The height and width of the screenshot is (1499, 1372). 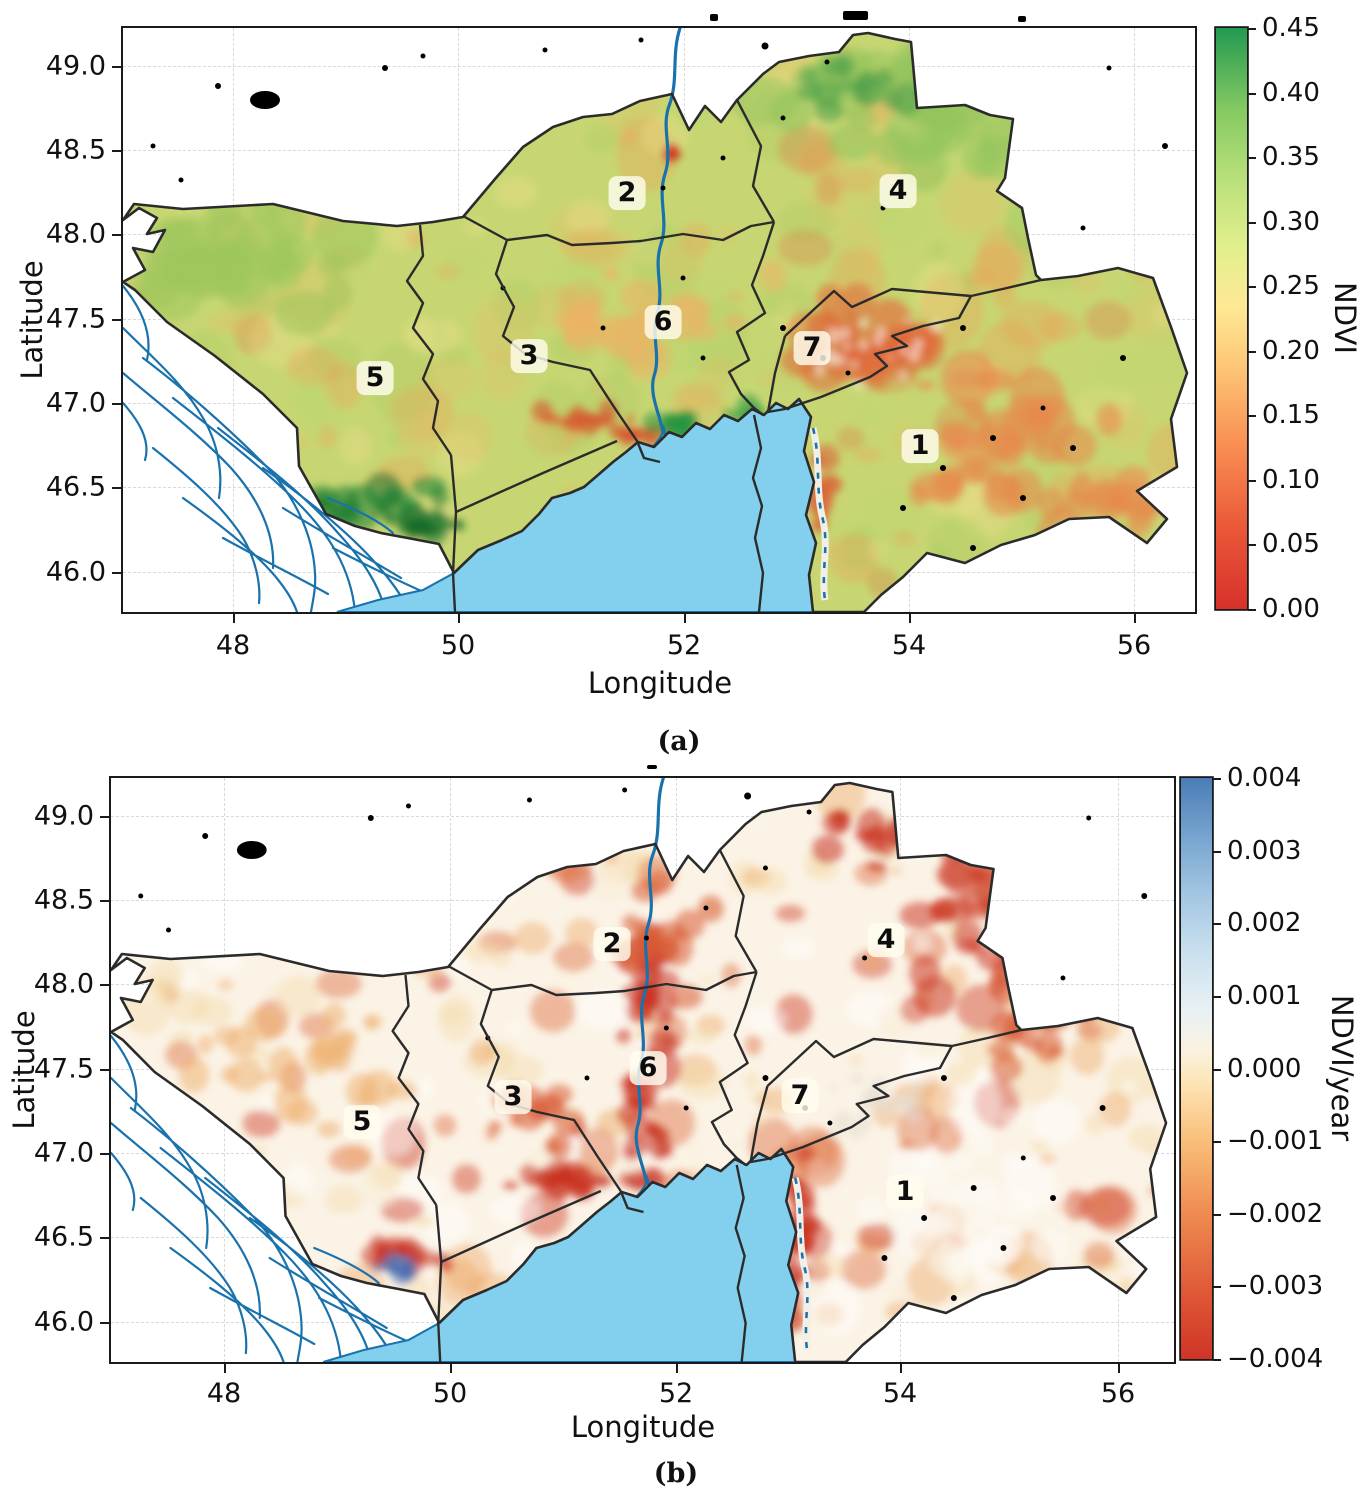 What do you see at coordinates (1291, 351) in the screenshot?
I see `colorbar-tick-label: 0.20` at bounding box center [1291, 351].